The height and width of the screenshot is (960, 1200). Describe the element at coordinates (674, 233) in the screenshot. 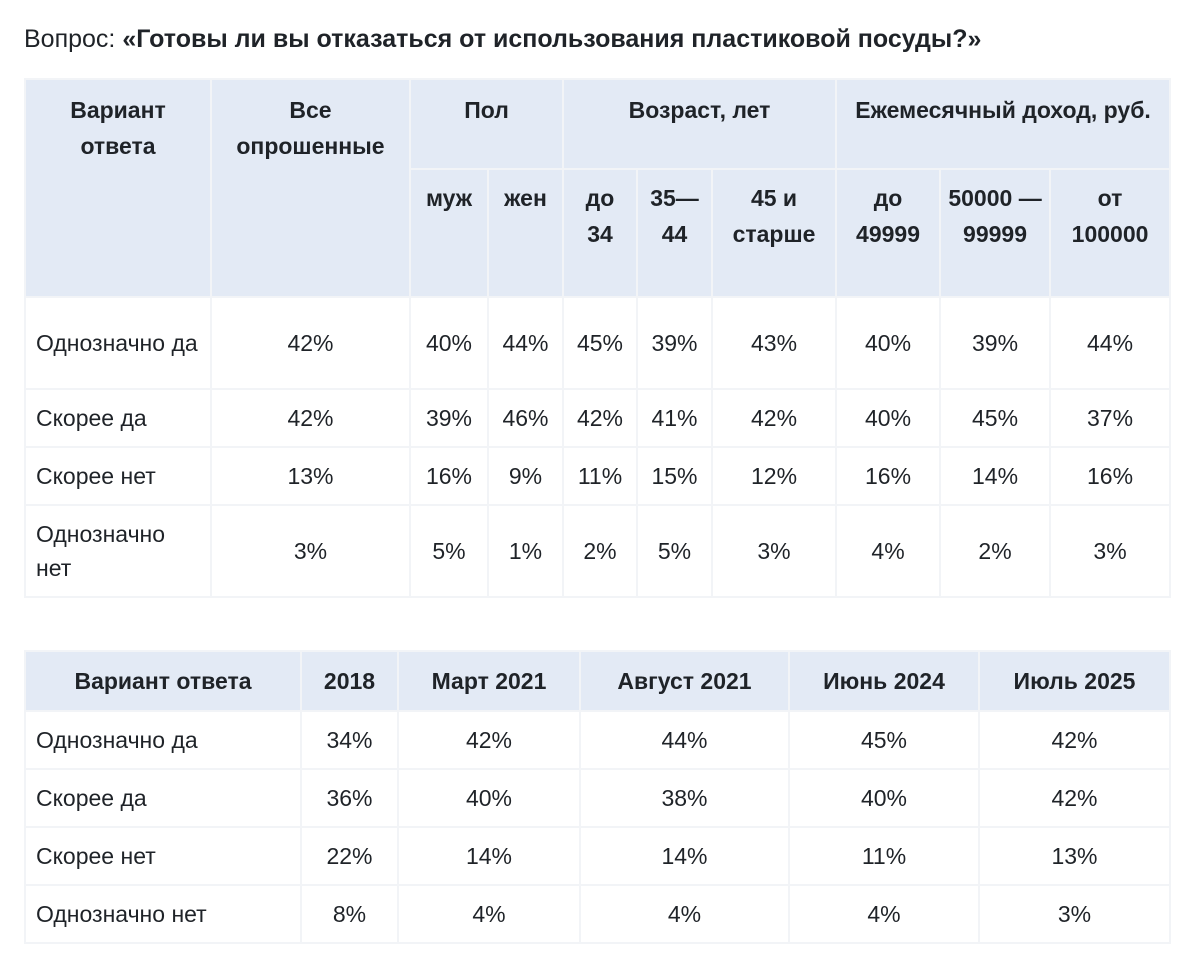

I see `subheader-age-35-44: 35—44` at that location.